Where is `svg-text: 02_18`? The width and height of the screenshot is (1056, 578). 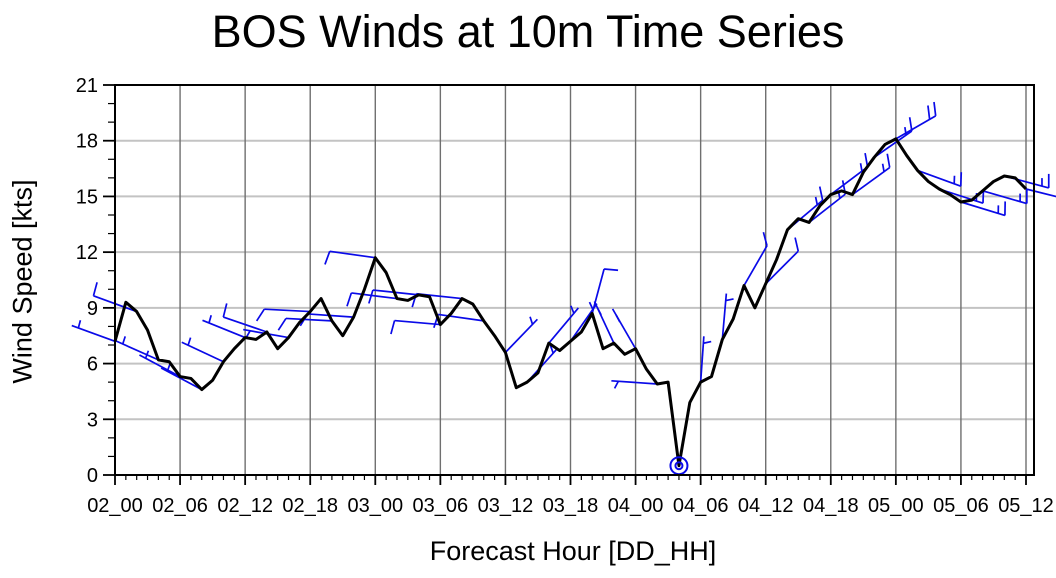
svg-text: 02_18 is located at coordinates (310, 506).